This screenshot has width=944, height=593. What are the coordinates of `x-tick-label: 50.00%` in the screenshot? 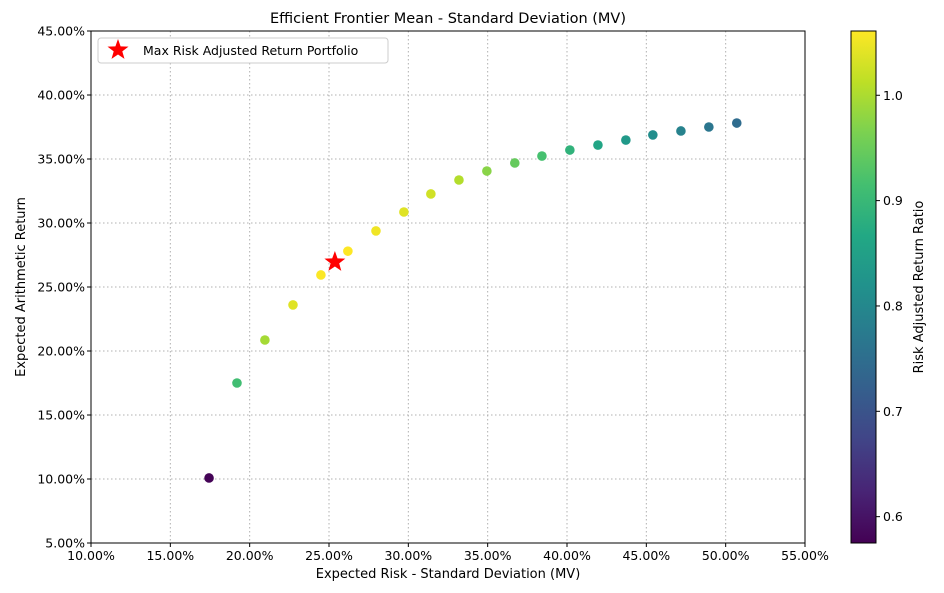 It's located at (726, 555).